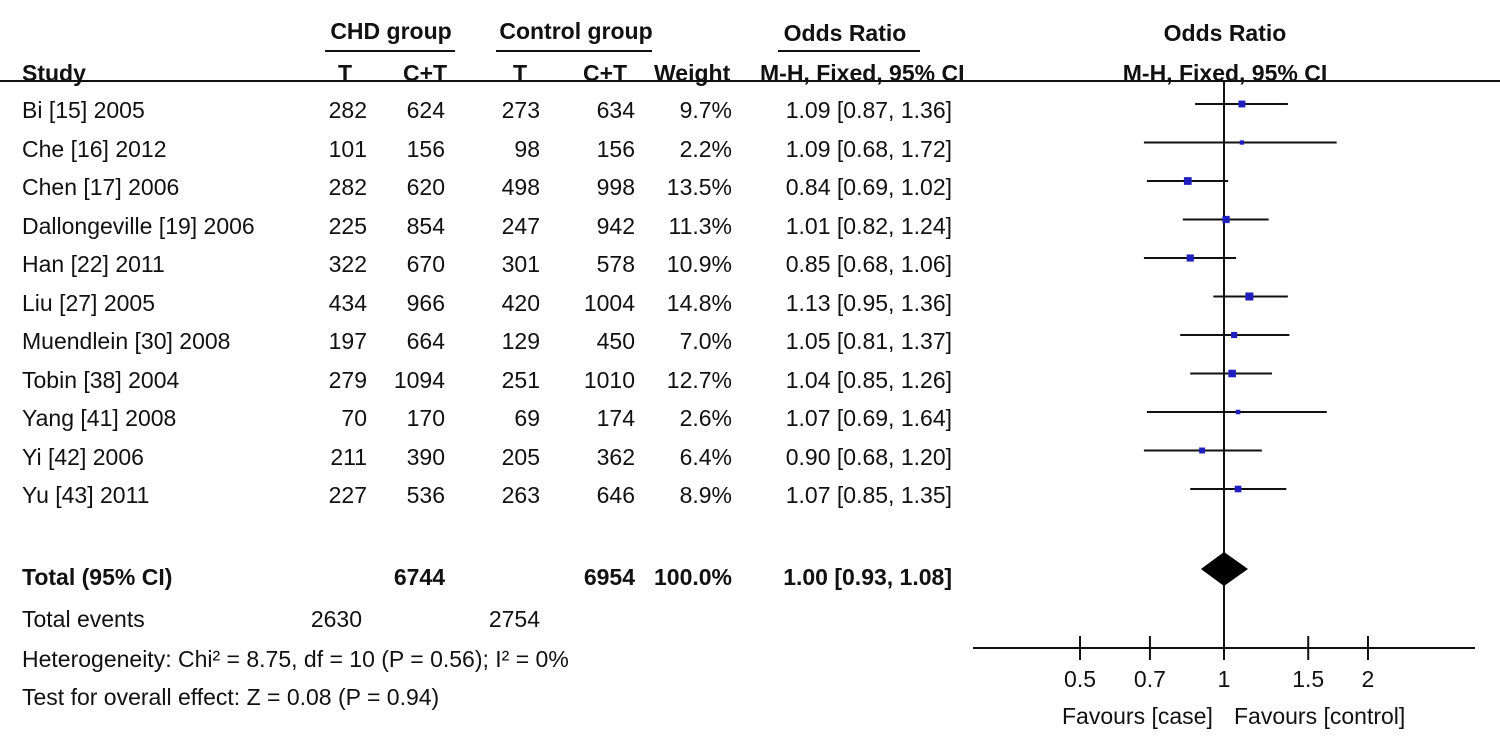 This screenshot has height=749, width=1500. I want to click on control-t-value: 273, so click(520, 110).